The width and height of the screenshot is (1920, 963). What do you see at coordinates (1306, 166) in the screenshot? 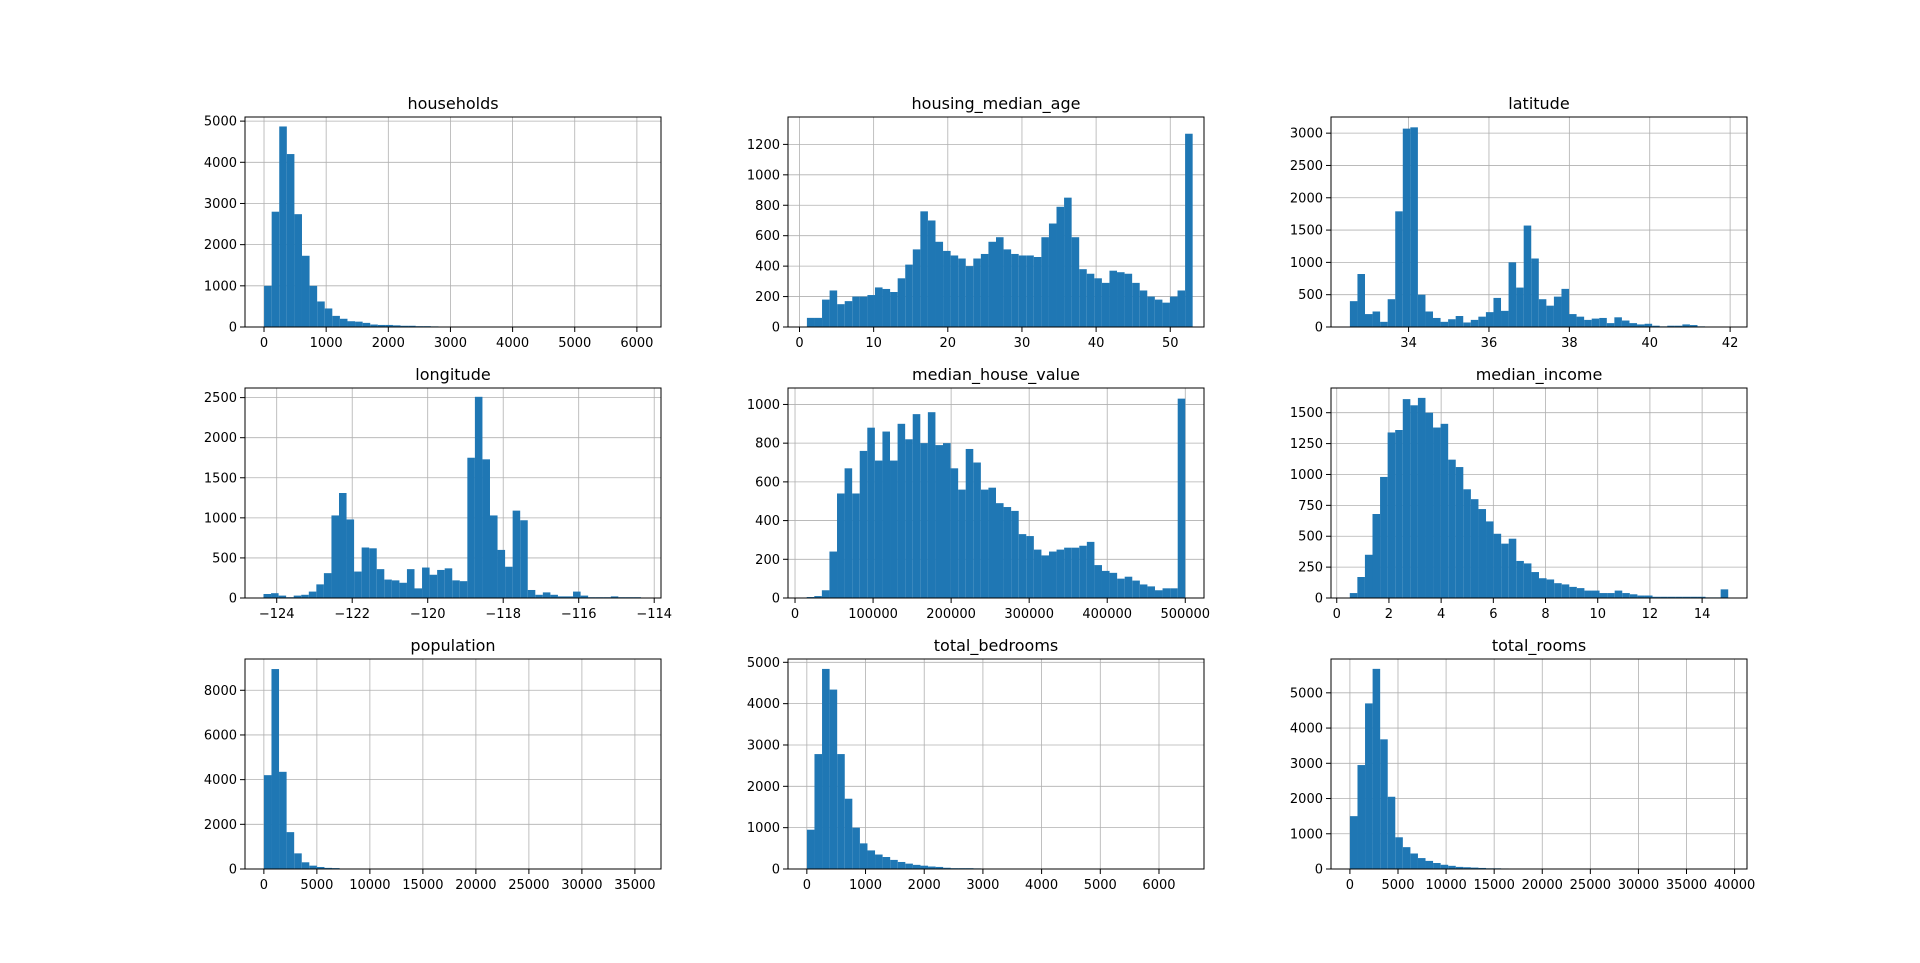
I see `y-tick-label: 2500` at bounding box center [1306, 166].